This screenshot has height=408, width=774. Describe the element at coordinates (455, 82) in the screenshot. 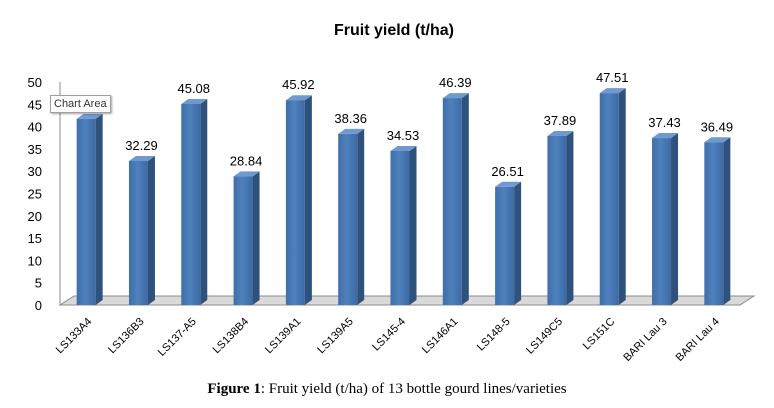

I see `data-label: 46.39` at that location.